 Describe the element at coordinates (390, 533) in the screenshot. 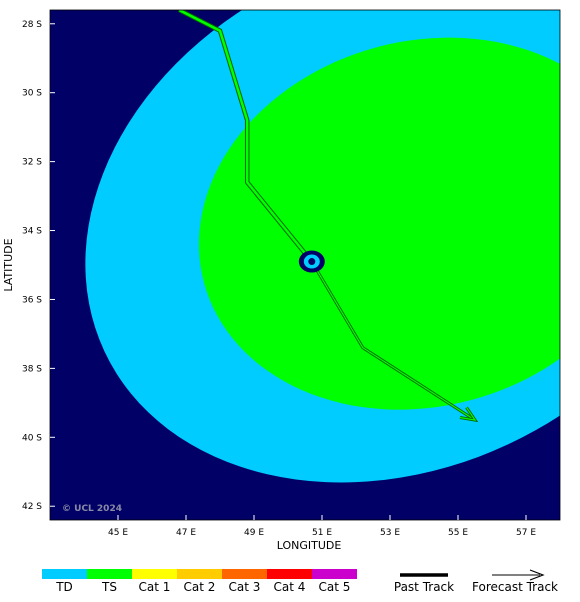

I see `x-tick-label: 53 E` at that location.